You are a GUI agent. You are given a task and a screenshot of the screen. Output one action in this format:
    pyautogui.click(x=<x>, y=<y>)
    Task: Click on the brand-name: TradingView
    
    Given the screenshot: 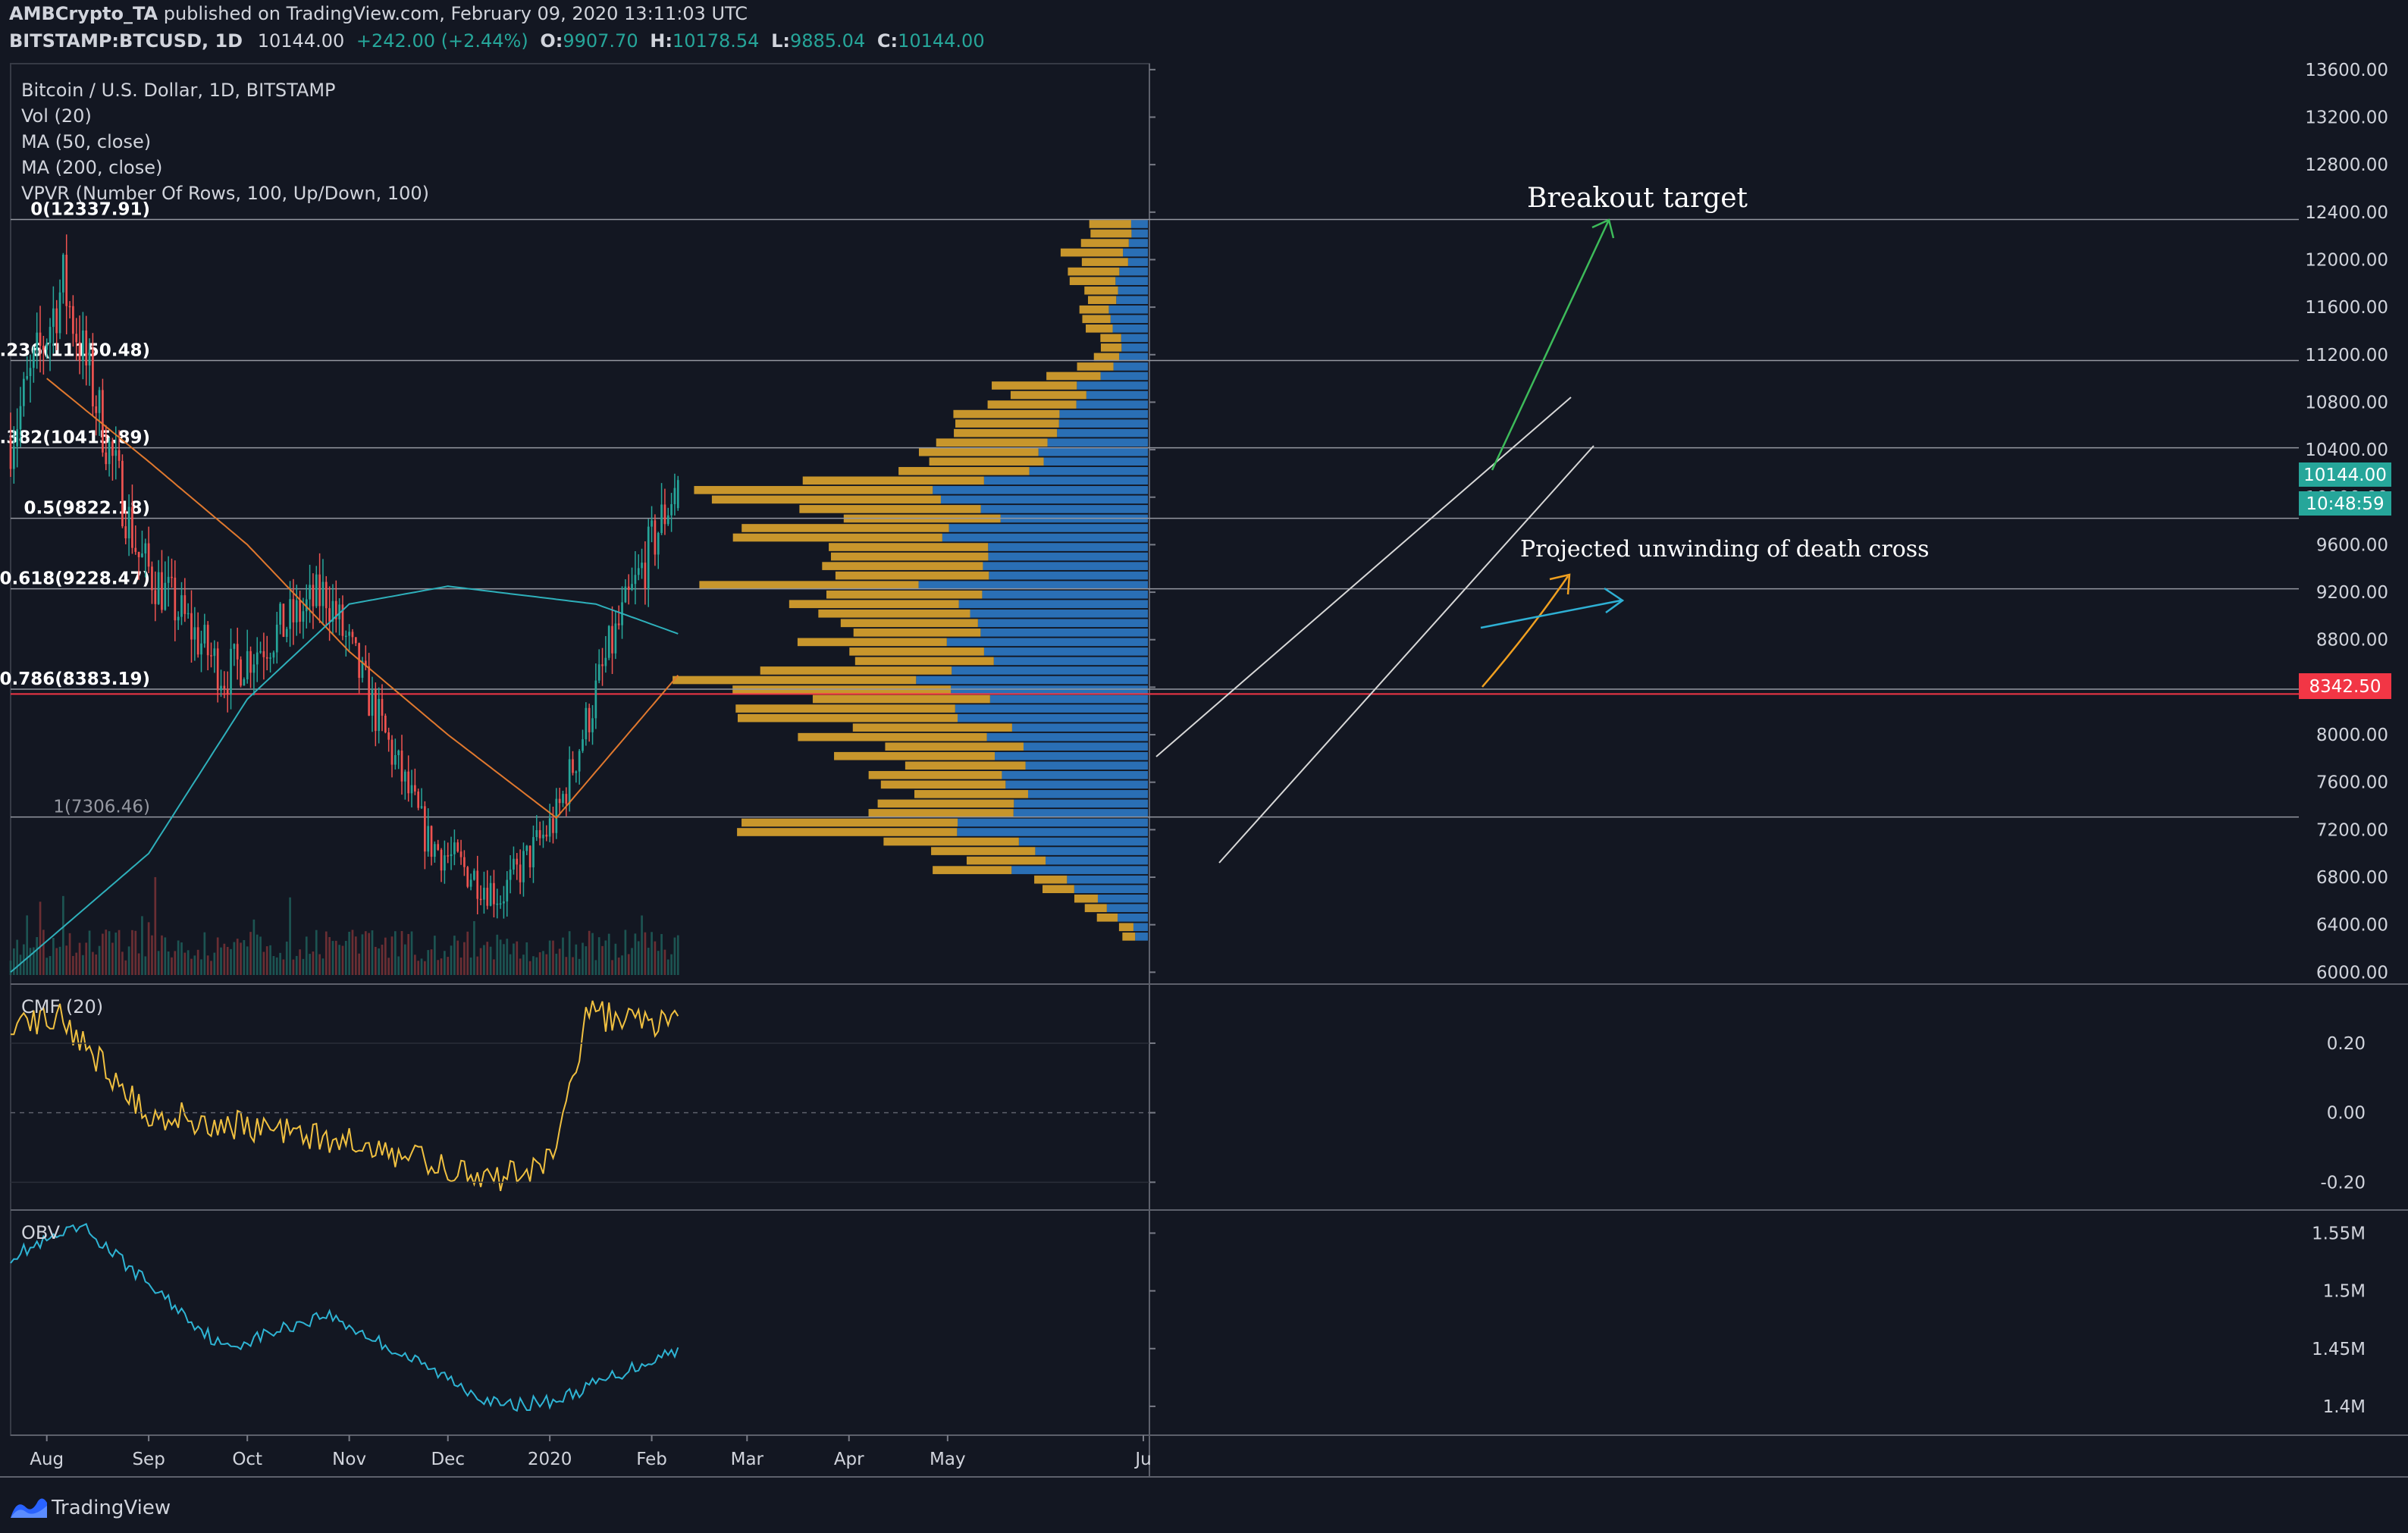 What is the action you would take?
    pyautogui.click(x=112, y=1508)
    